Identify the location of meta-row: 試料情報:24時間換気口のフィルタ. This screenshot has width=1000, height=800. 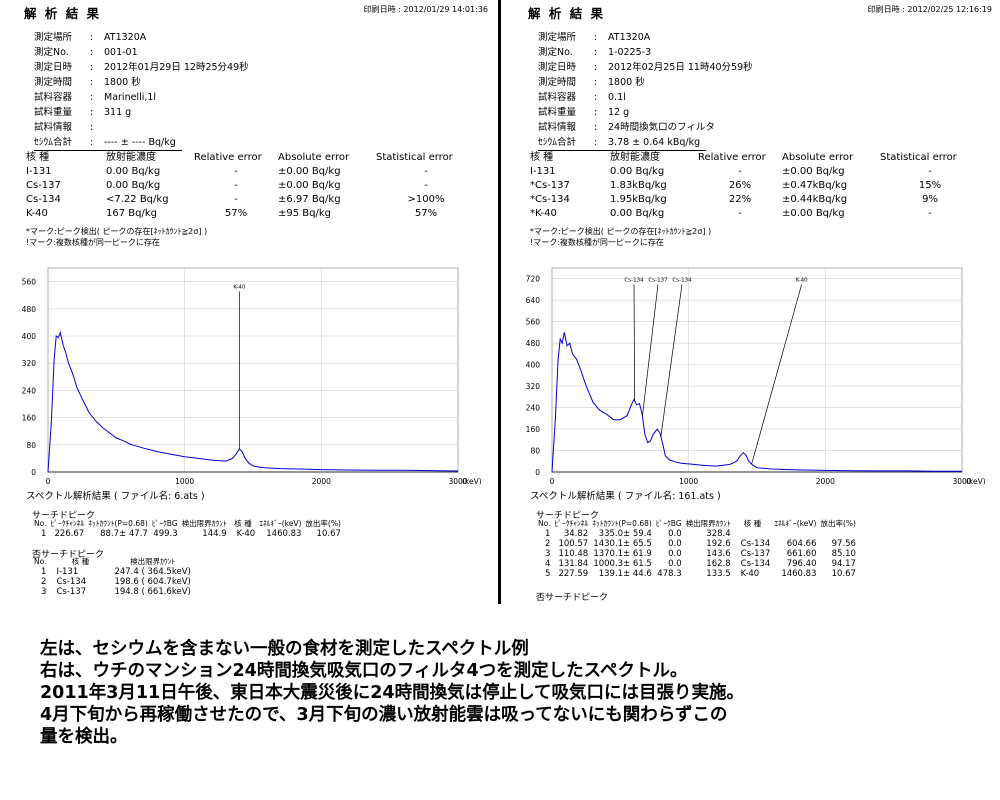
(626, 127).